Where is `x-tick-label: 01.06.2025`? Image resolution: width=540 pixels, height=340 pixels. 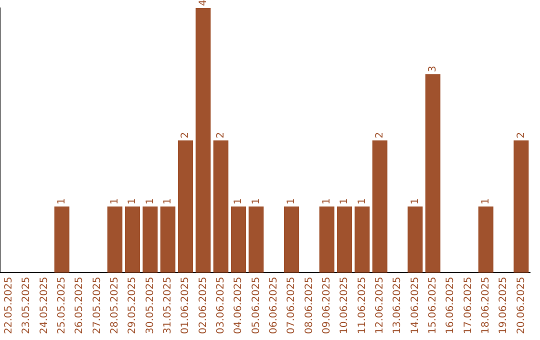
x-tick-label: 01.06.2025 is located at coordinates (186, 305).